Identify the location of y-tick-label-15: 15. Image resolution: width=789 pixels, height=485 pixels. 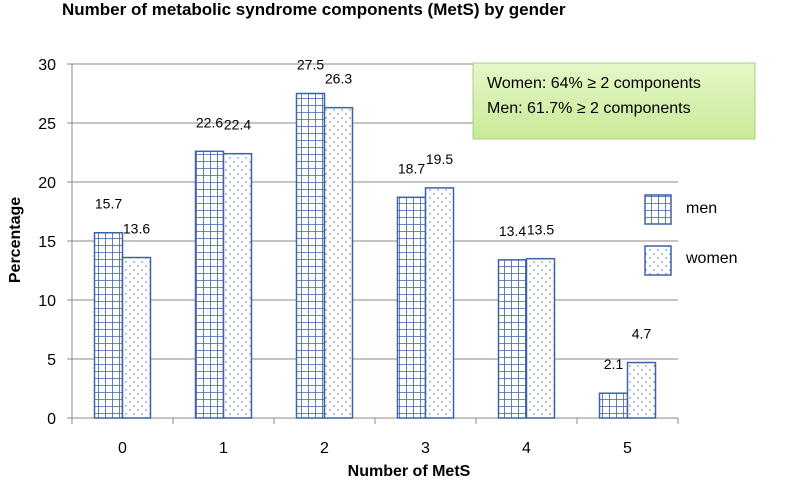
(47, 242).